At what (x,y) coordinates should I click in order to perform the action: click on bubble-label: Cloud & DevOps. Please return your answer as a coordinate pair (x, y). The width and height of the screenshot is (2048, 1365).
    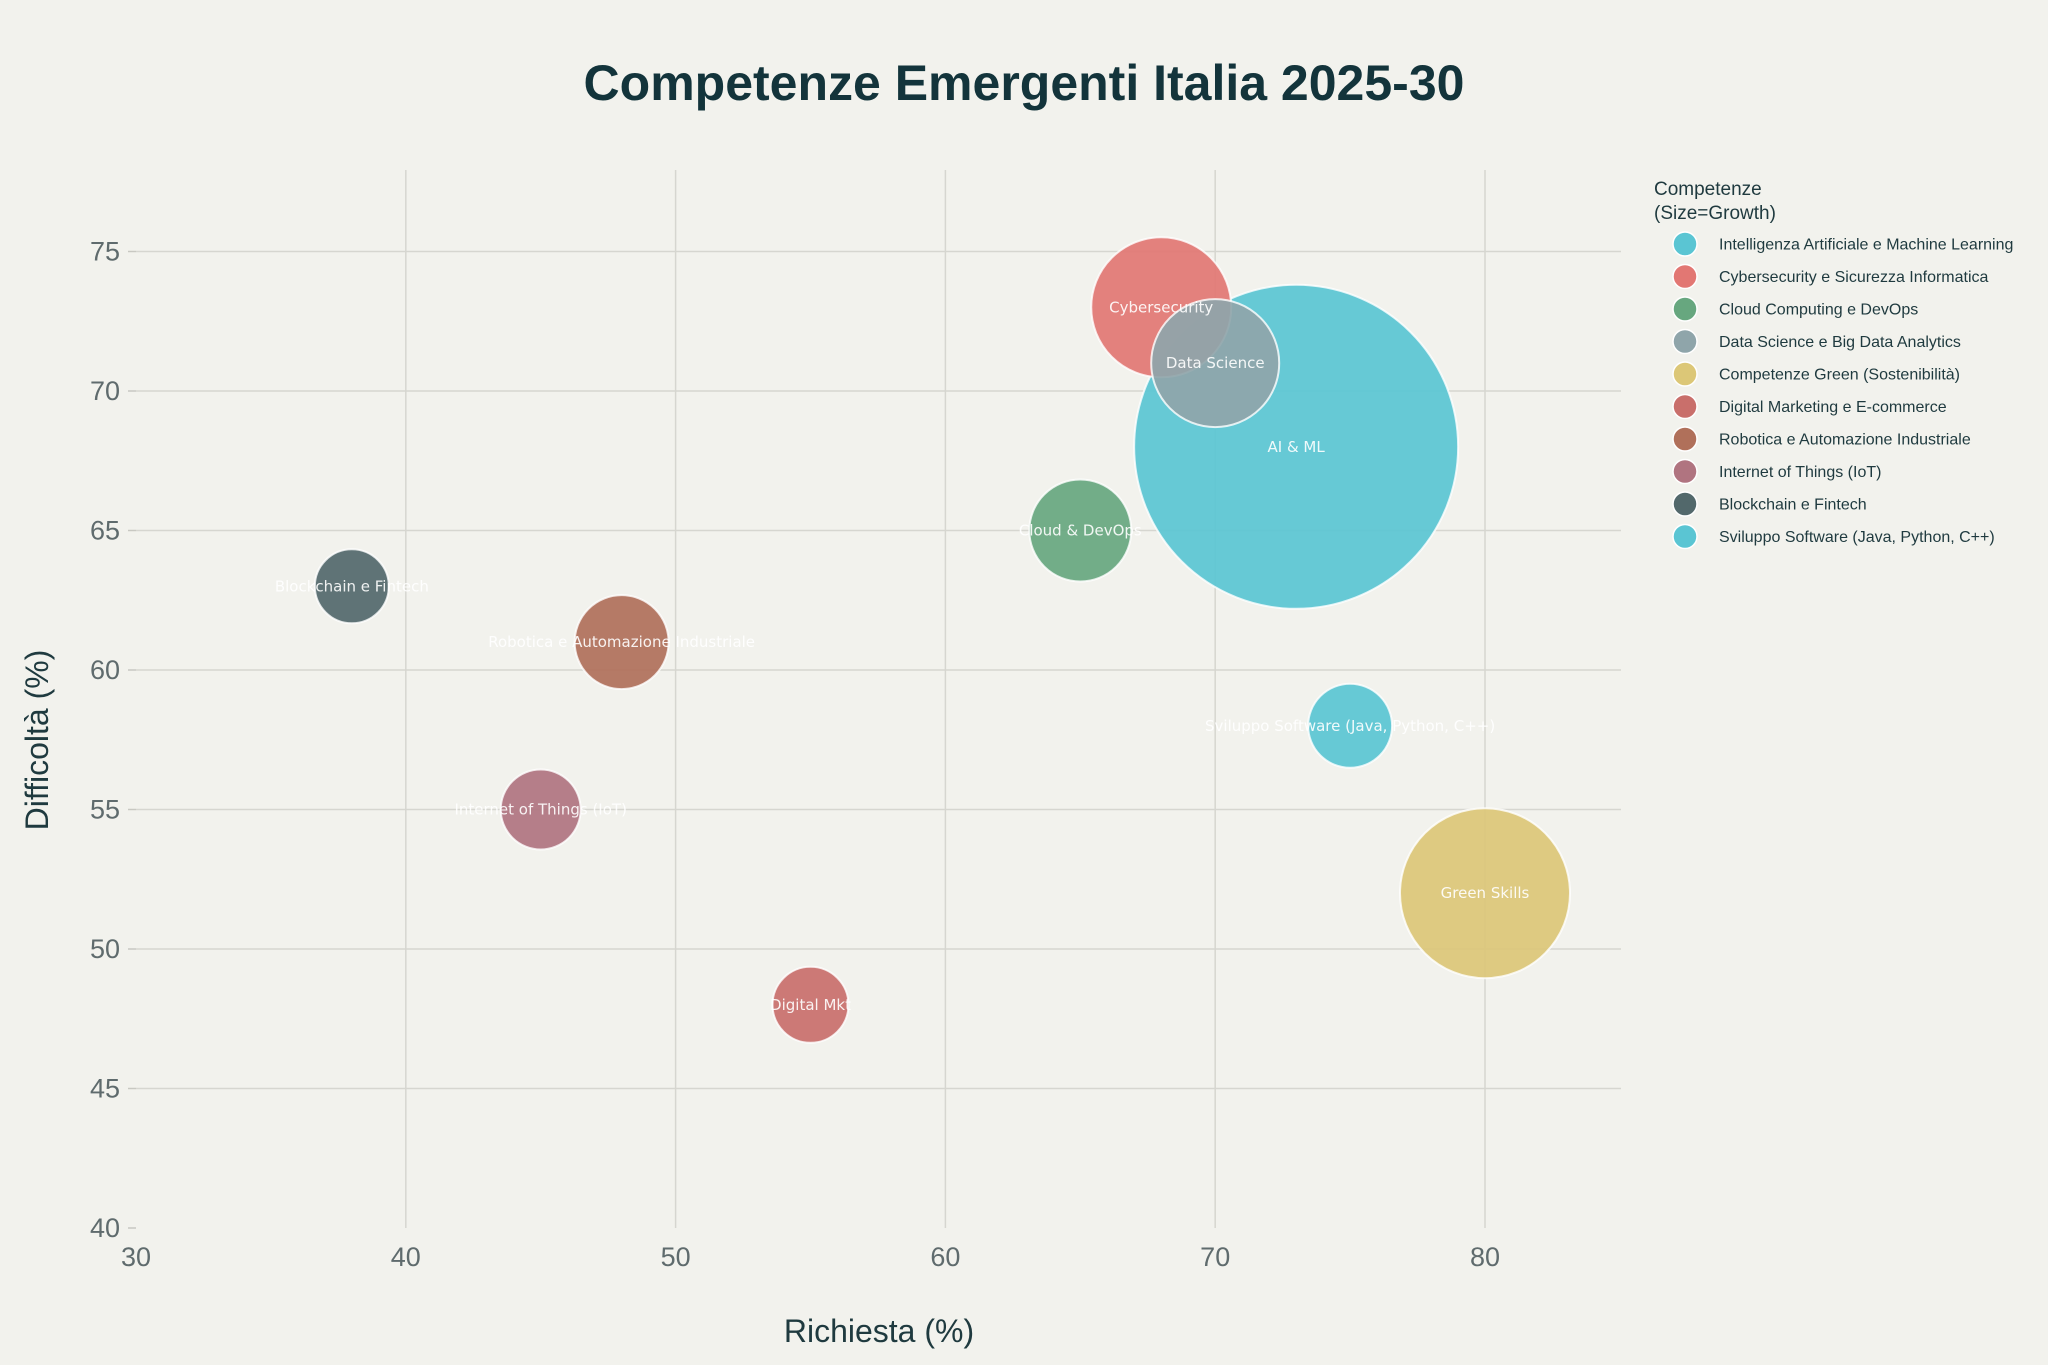
    Looking at the image, I should click on (1080, 531).